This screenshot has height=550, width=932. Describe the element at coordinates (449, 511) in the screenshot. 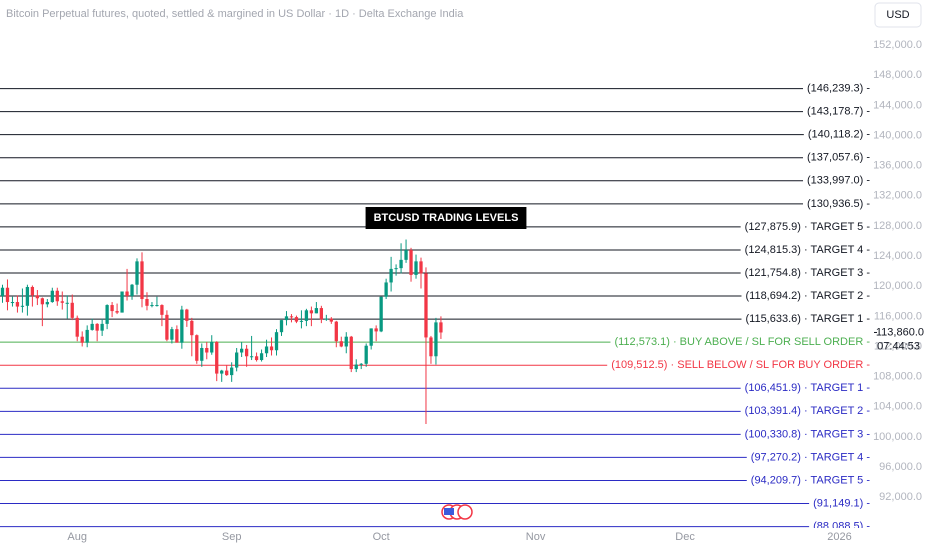

I see `event-flag` at that location.